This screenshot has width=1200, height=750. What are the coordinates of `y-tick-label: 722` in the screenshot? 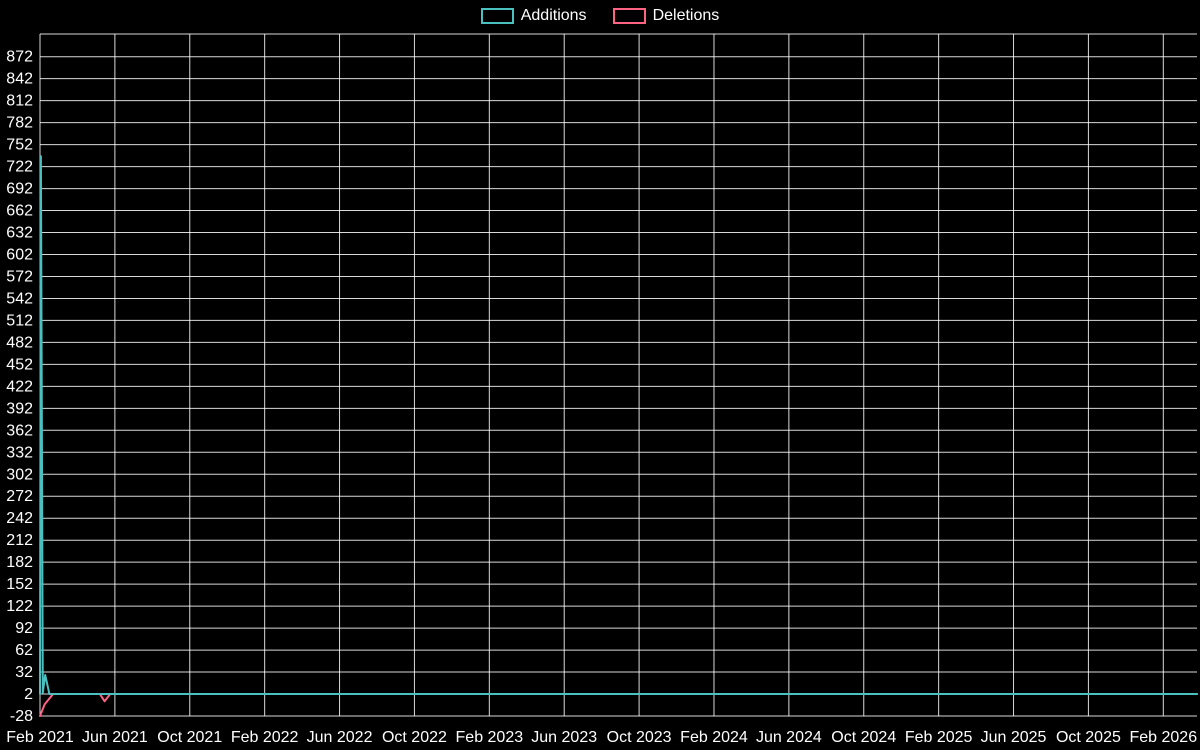 It's located at (19, 167).